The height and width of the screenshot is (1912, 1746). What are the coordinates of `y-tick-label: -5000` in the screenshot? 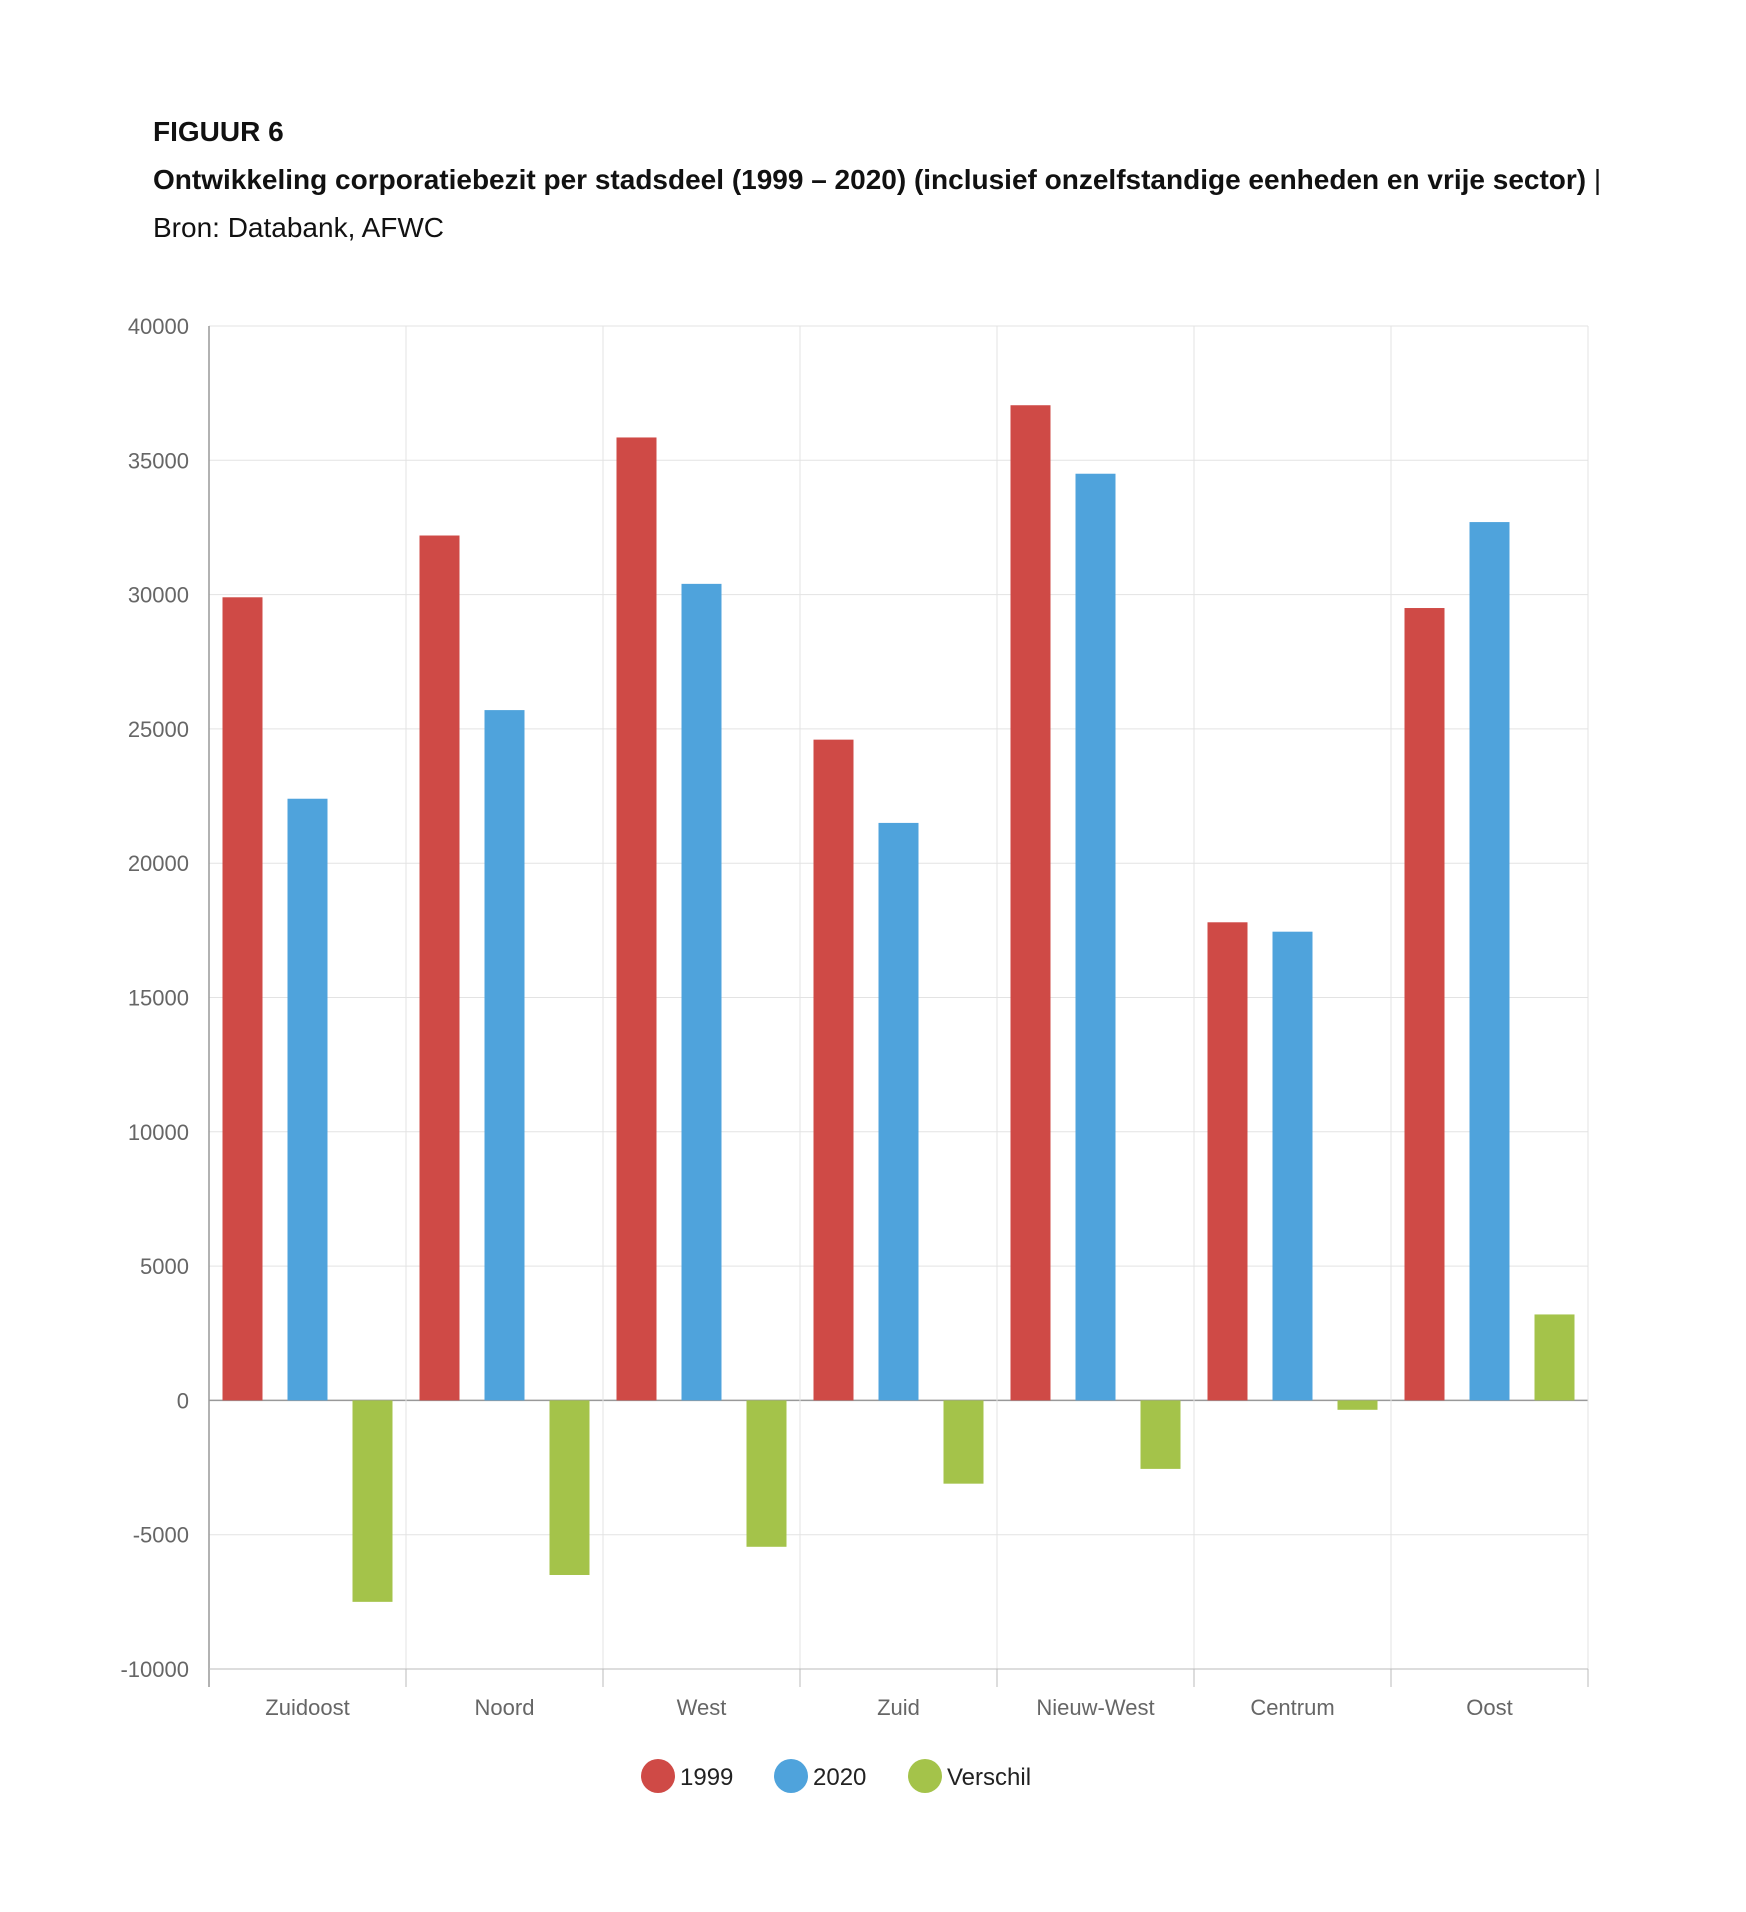 It's located at (161, 1535).